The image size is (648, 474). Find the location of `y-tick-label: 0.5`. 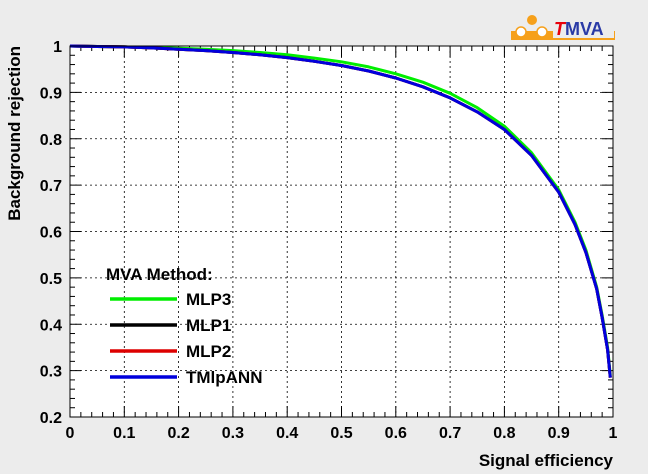

y-tick-label: 0.5 is located at coordinates (51, 279).